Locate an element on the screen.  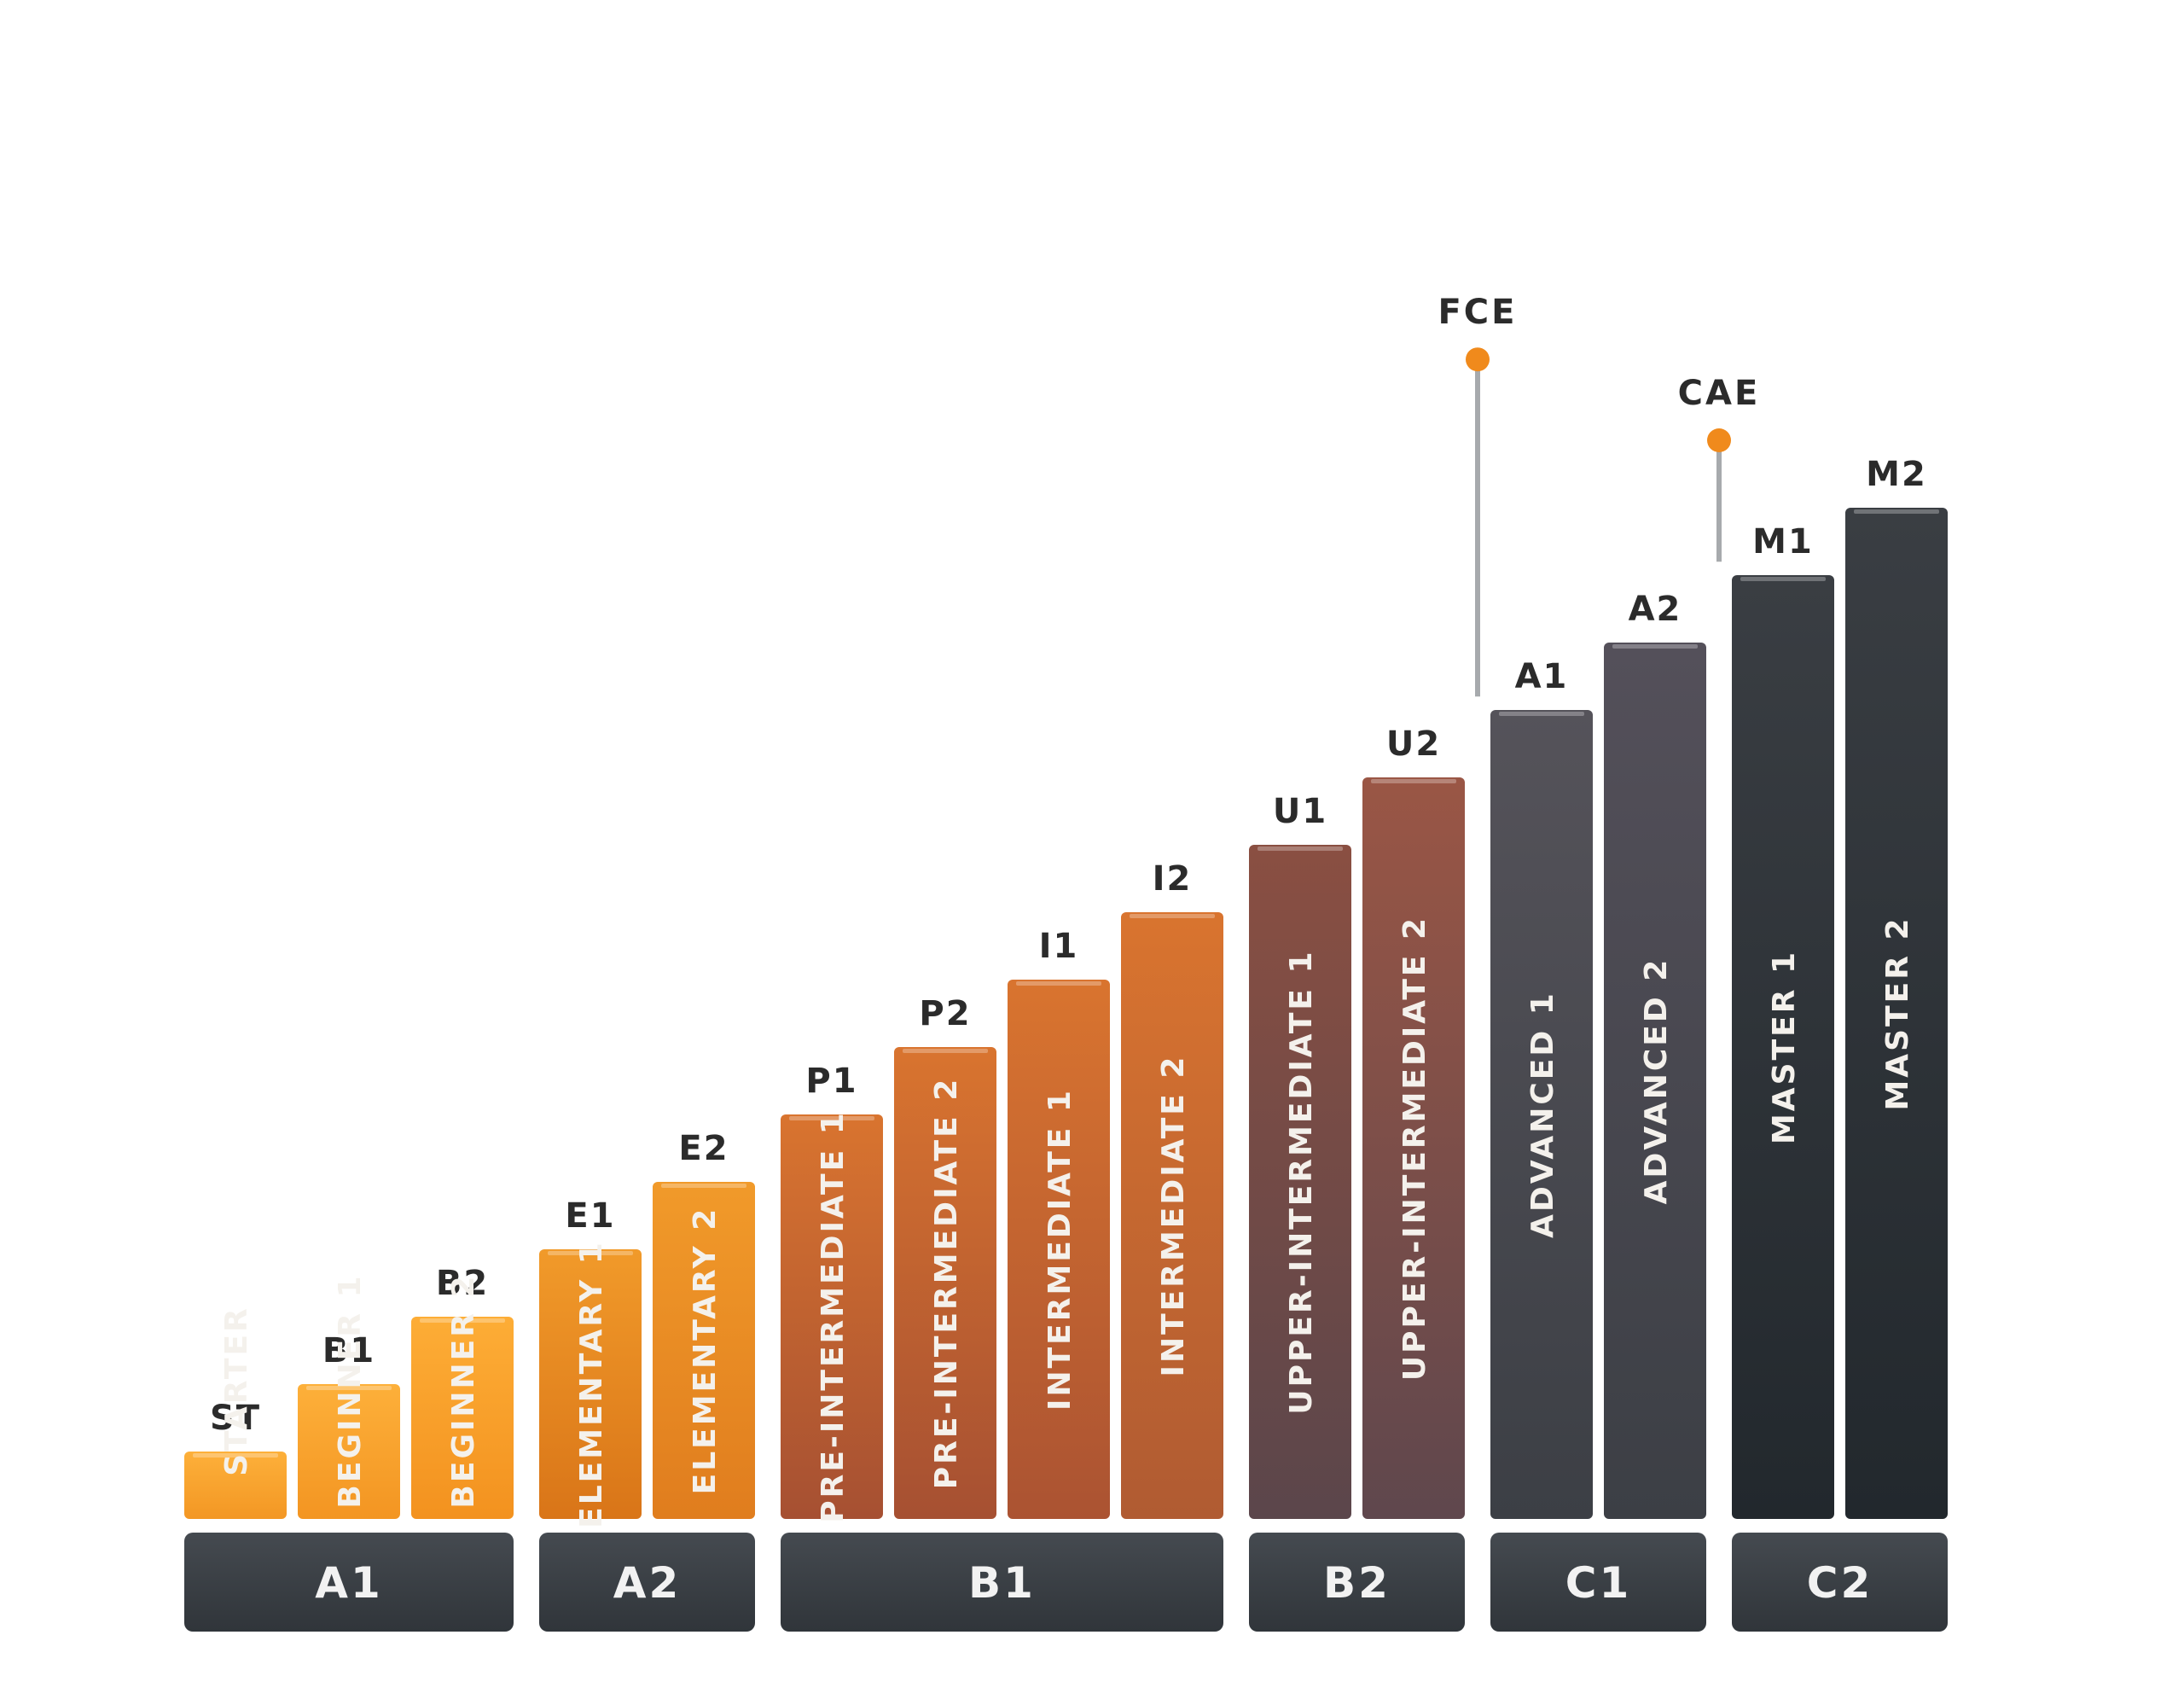
bar-code-label: P2 is located at coordinates (945, 1013).